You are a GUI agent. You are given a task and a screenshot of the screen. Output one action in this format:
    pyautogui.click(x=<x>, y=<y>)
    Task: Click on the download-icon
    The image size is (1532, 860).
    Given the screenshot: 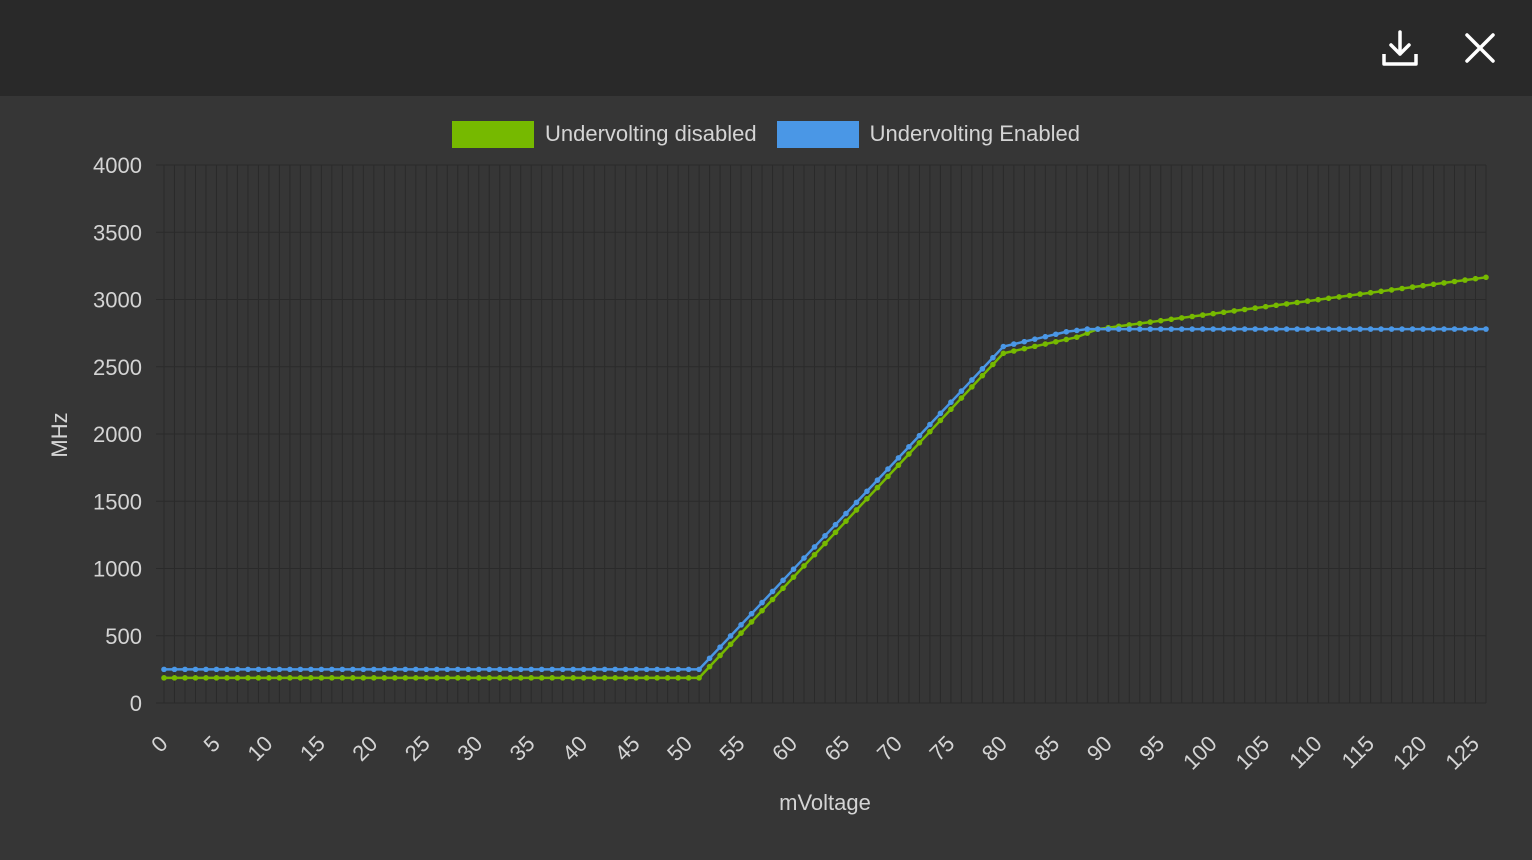 What is the action you would take?
    pyautogui.click(x=1400, y=48)
    